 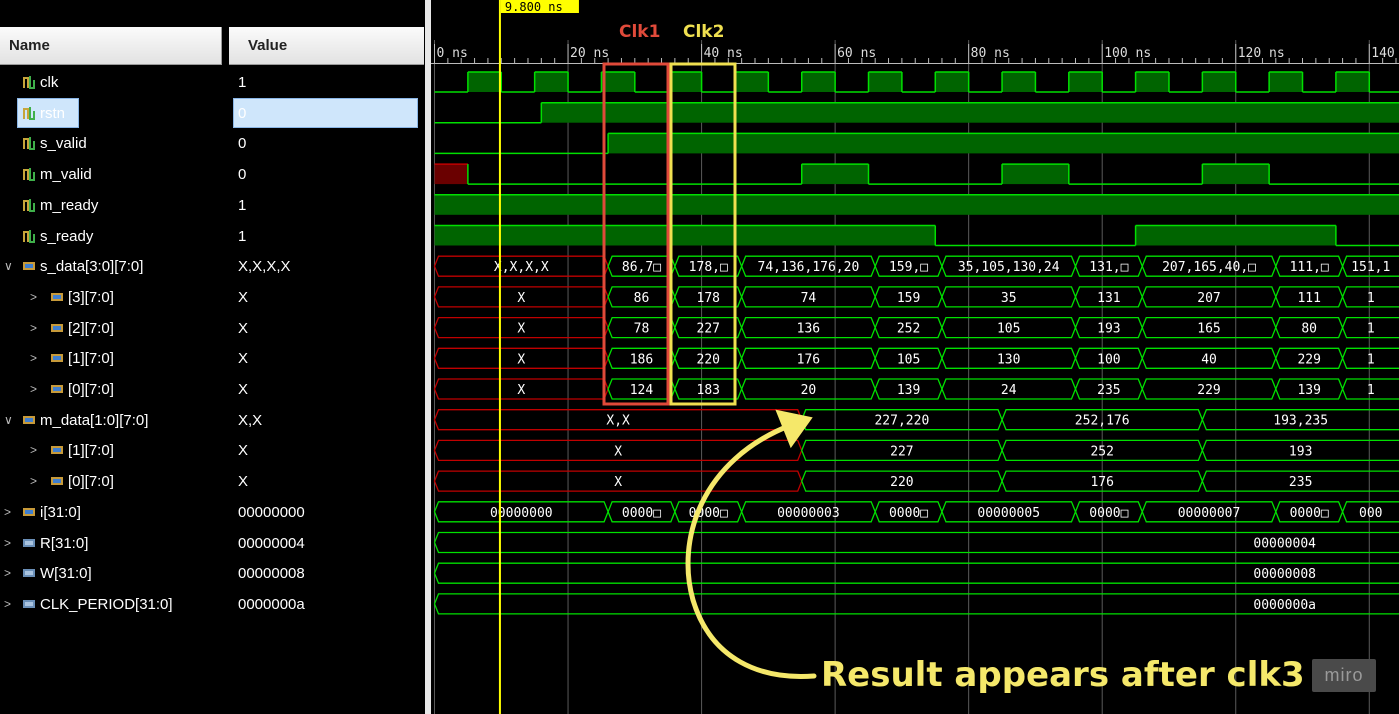 I want to click on signal-name: [0][7:0], so click(x=91, y=482).